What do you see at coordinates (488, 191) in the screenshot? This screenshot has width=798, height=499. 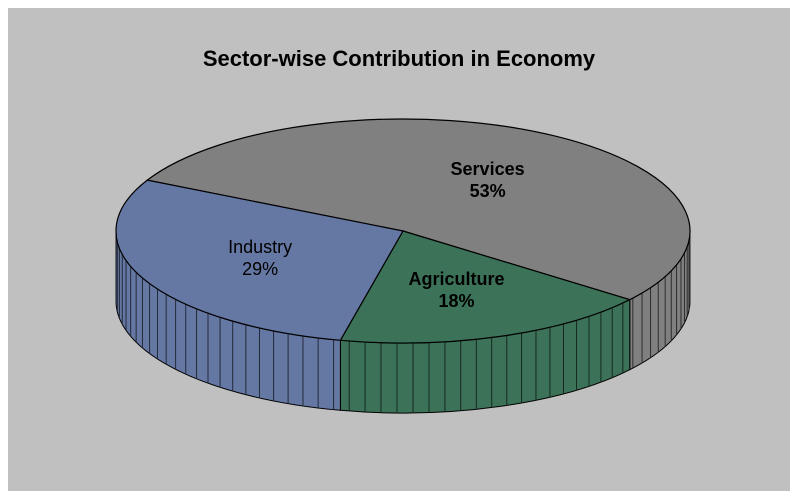 I see `slice-percent: 53%` at bounding box center [488, 191].